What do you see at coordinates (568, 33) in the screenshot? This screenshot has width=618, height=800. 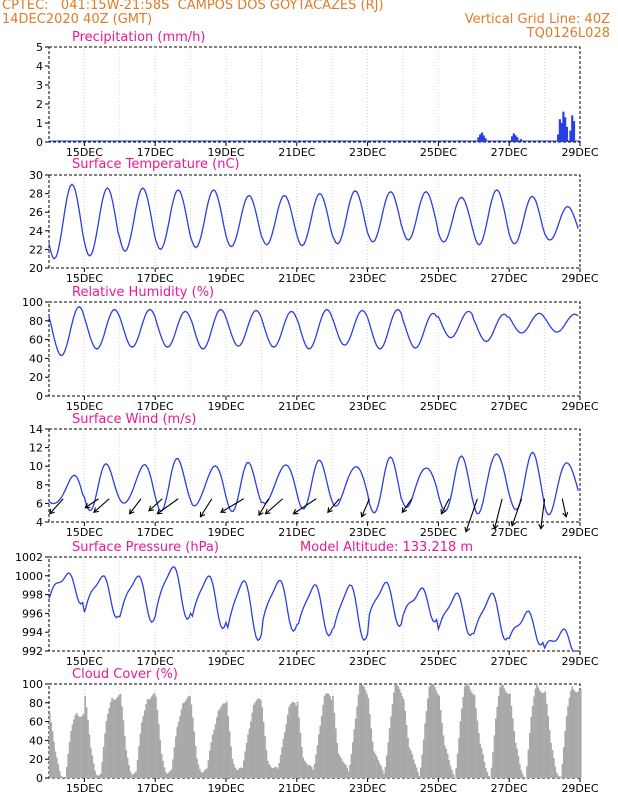 I see `header-model: TQ0126L028` at bounding box center [568, 33].